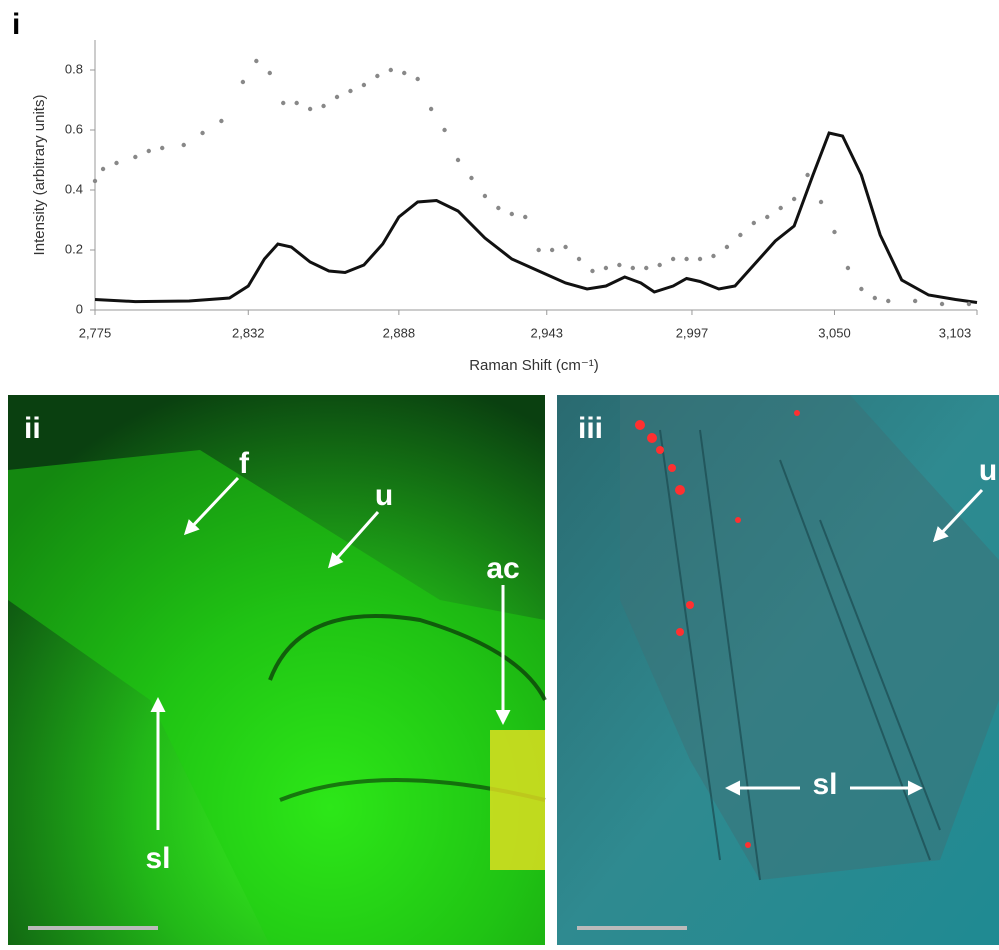  What do you see at coordinates (74, 188) in the screenshot?
I see `y-tick-label: 0.4` at bounding box center [74, 188].